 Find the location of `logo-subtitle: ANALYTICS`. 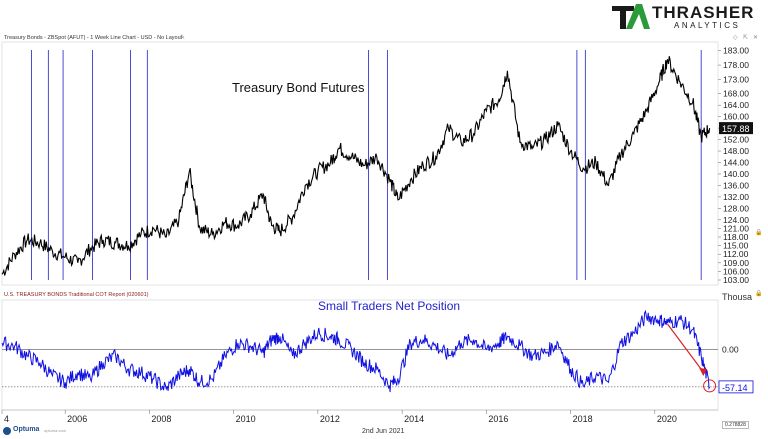

logo-subtitle: ANALYTICS is located at coordinates (707, 25).